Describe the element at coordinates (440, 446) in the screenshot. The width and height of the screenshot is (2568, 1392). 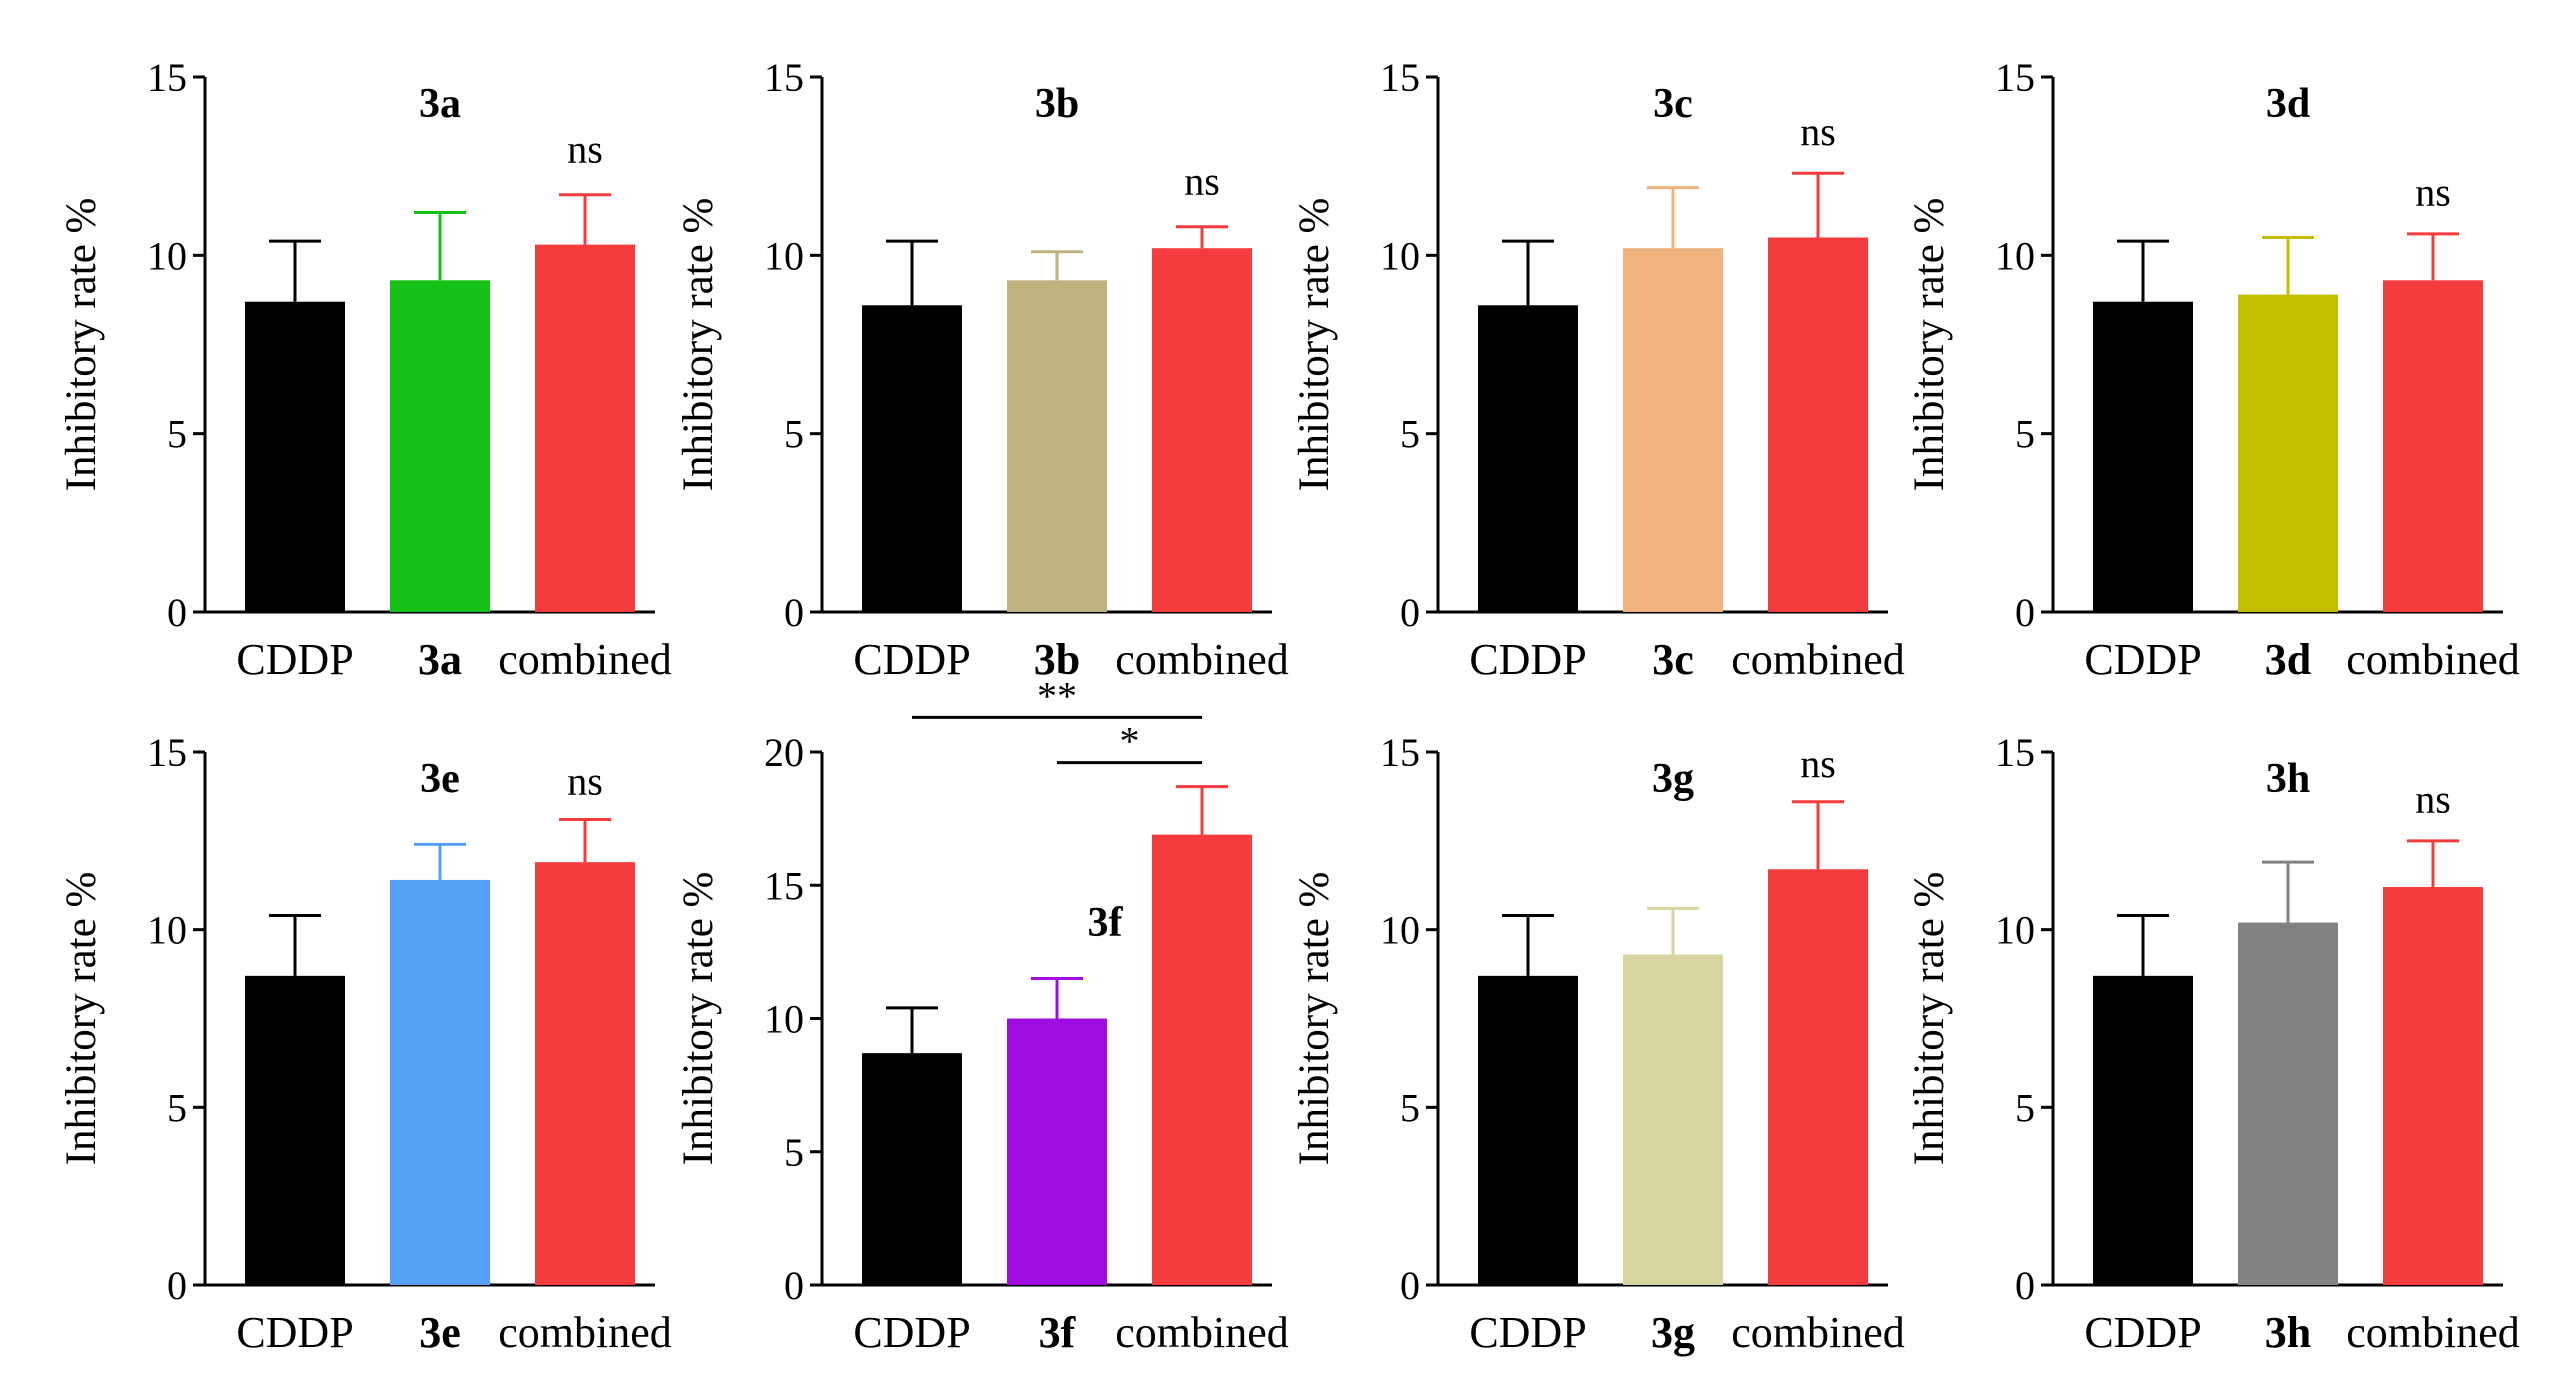
I see `bar-3a` at that location.